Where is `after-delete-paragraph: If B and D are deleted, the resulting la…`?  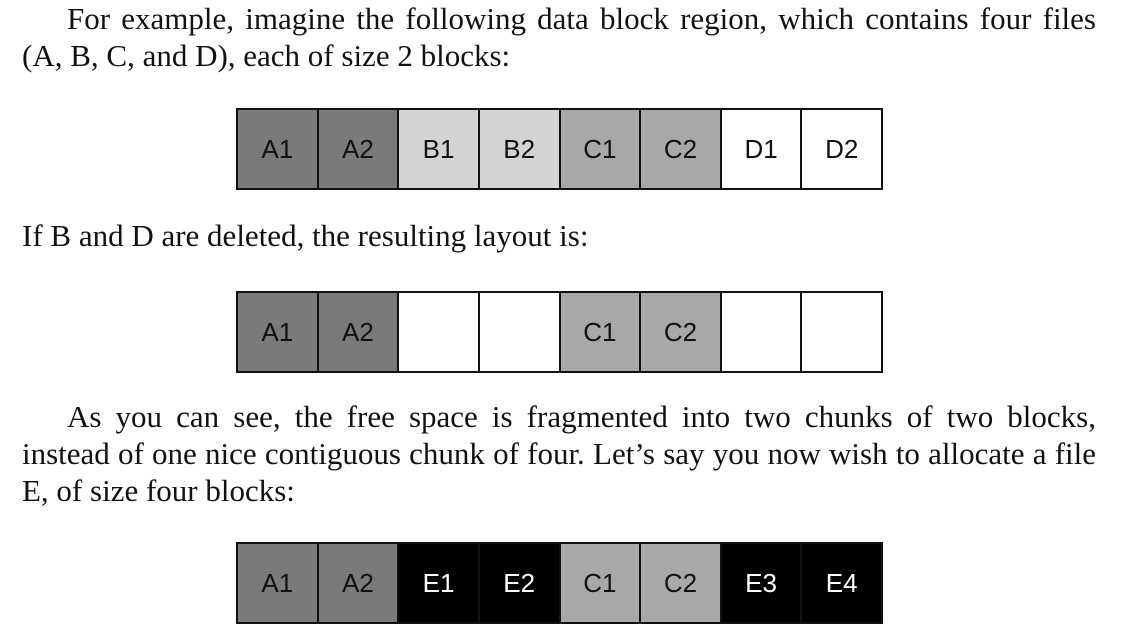
after-delete-paragraph: If B and D are deleted, the resulting la… is located at coordinates (305, 235).